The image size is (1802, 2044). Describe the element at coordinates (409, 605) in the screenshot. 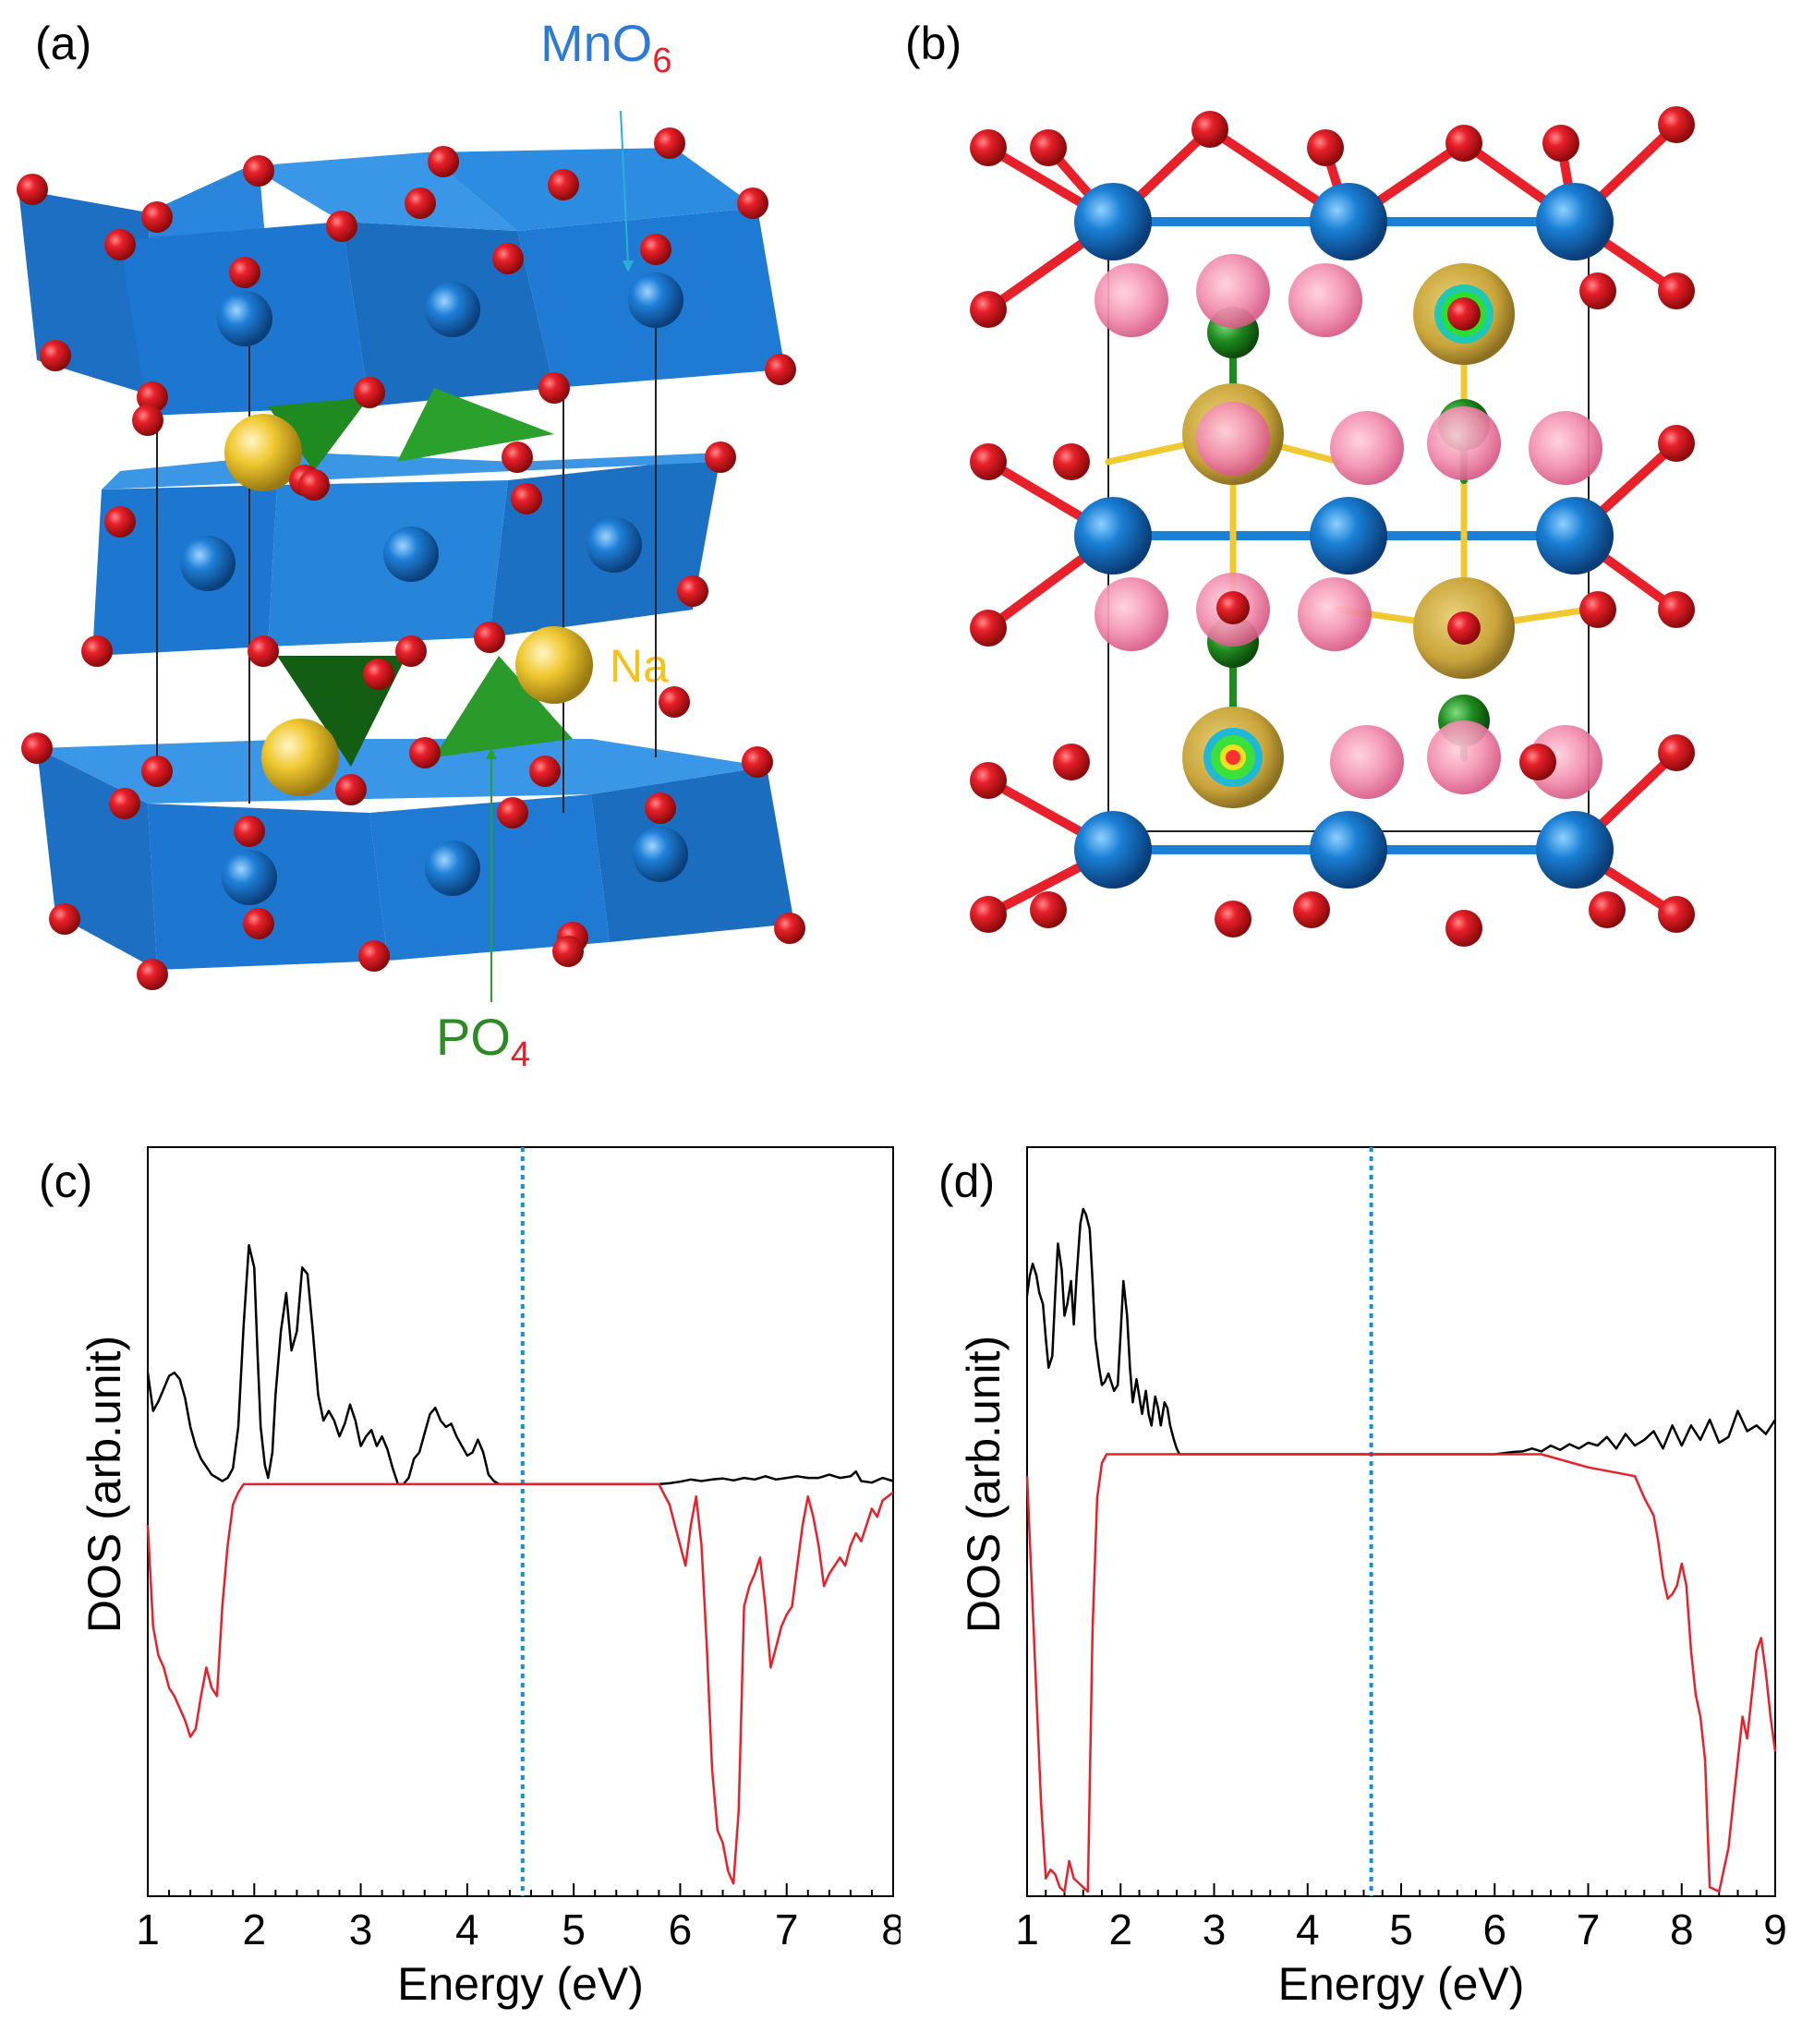

I see `na-atoms` at that location.